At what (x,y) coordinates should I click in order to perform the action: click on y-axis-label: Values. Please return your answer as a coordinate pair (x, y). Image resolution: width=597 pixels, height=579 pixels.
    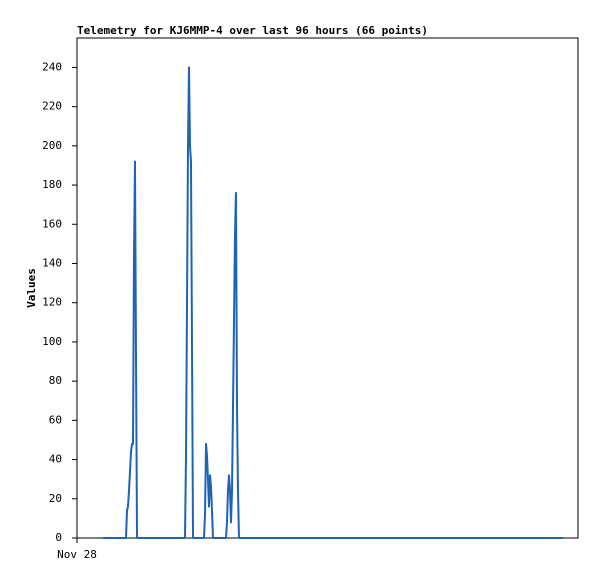
    Looking at the image, I should click on (31, 288).